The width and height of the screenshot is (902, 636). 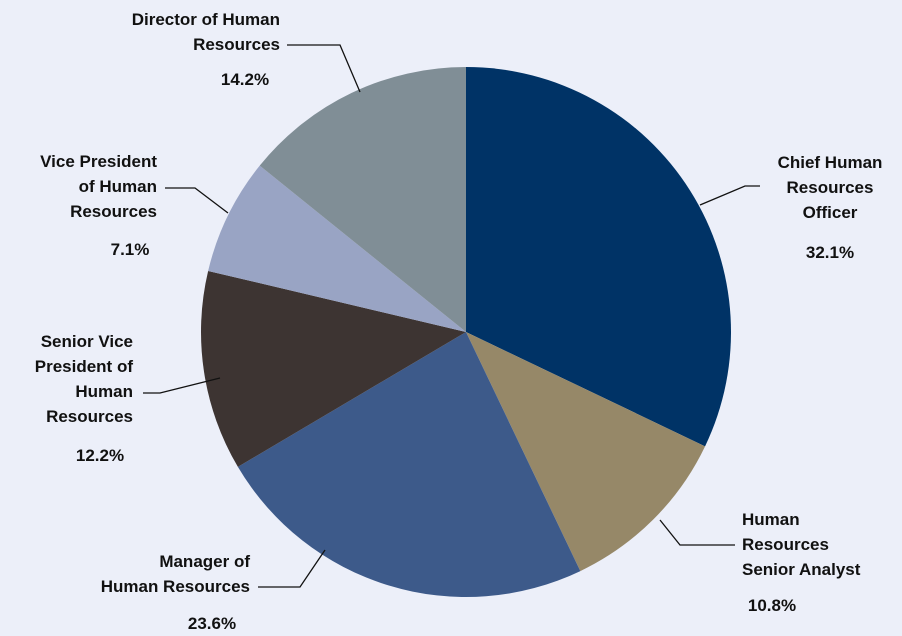 What do you see at coordinates (100, 455) in the screenshot?
I see `value-label: 12.2%` at bounding box center [100, 455].